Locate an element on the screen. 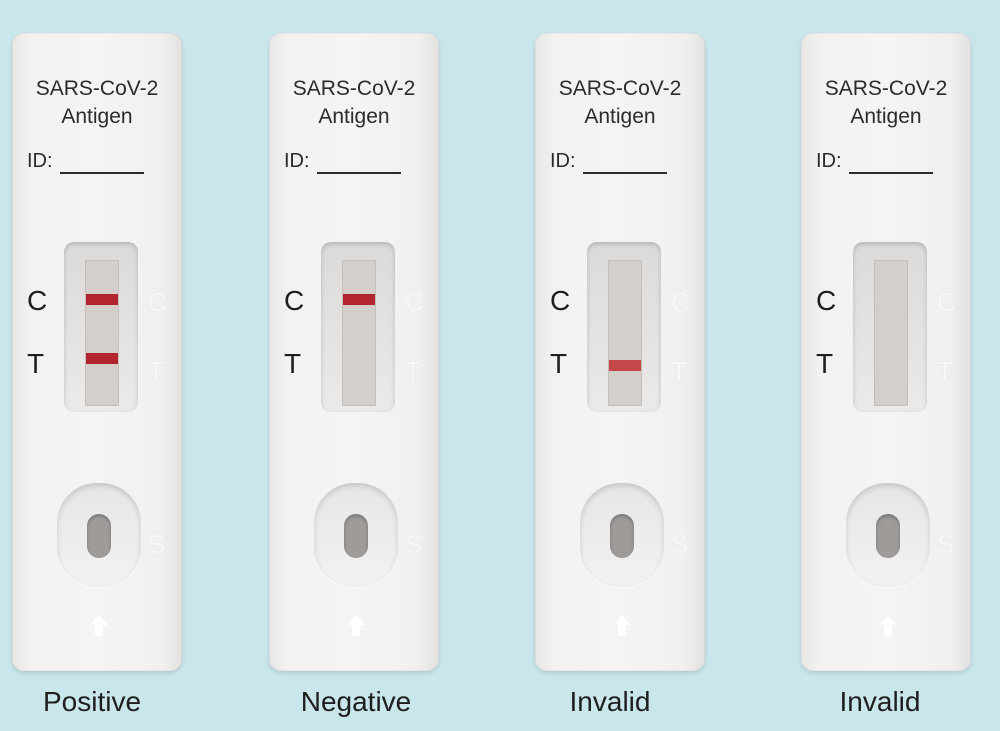 Image resolution: width=1000 pixels, height=731 pixels. result-label-positive: Positive is located at coordinates (92, 701).